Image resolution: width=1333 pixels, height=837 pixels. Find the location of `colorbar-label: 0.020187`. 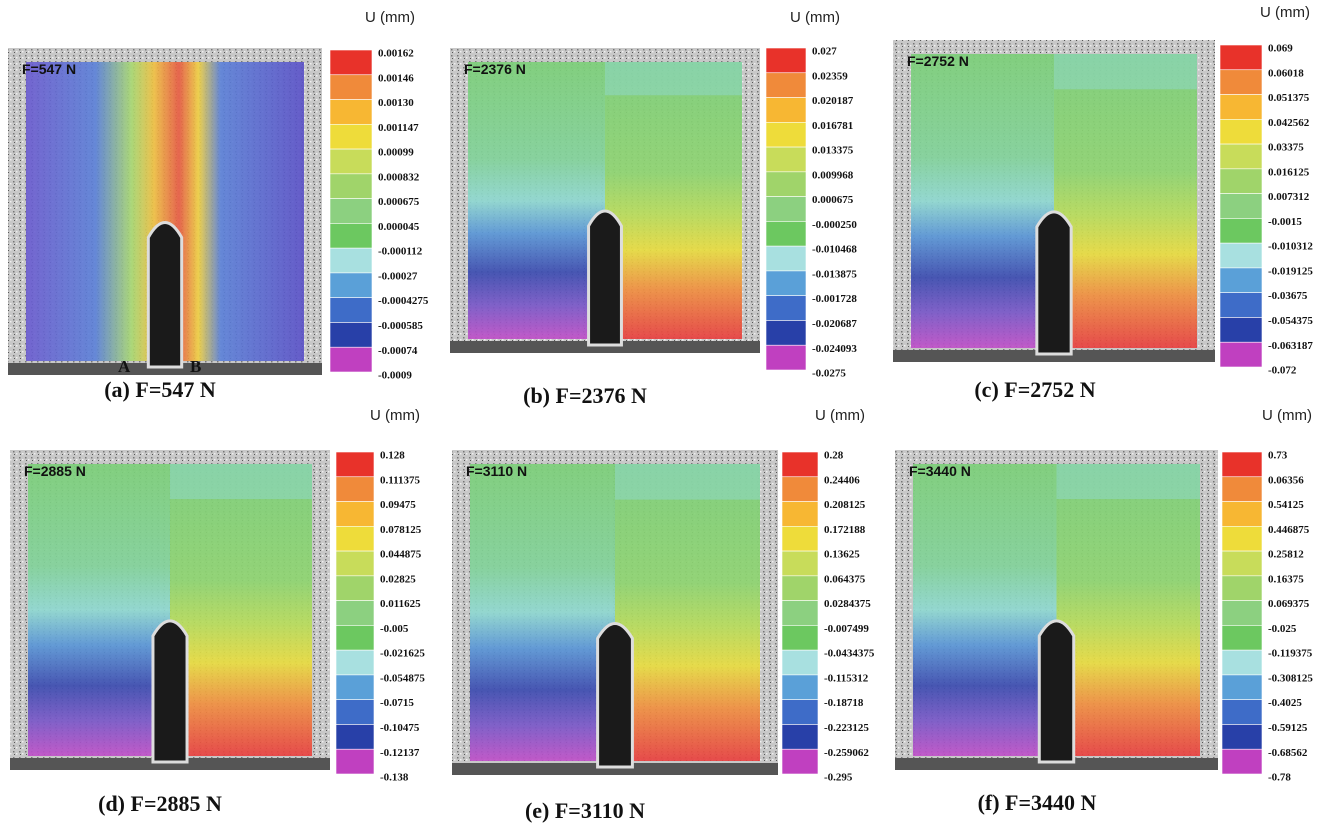

colorbar-label: 0.020187 is located at coordinates (833, 101).